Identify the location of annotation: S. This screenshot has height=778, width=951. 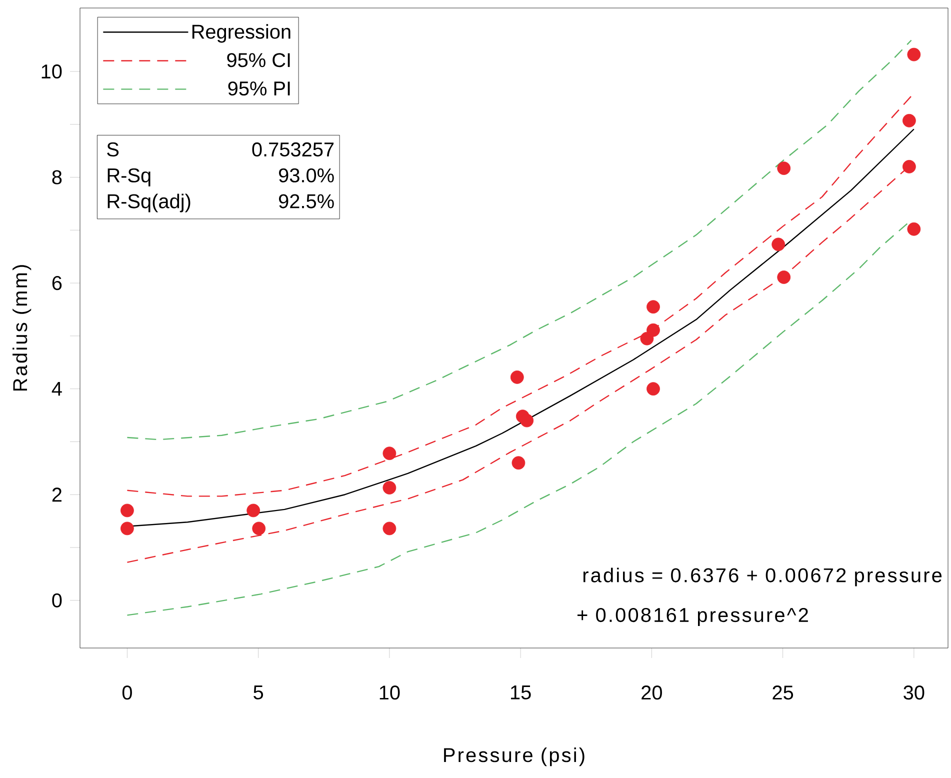
(113, 149).